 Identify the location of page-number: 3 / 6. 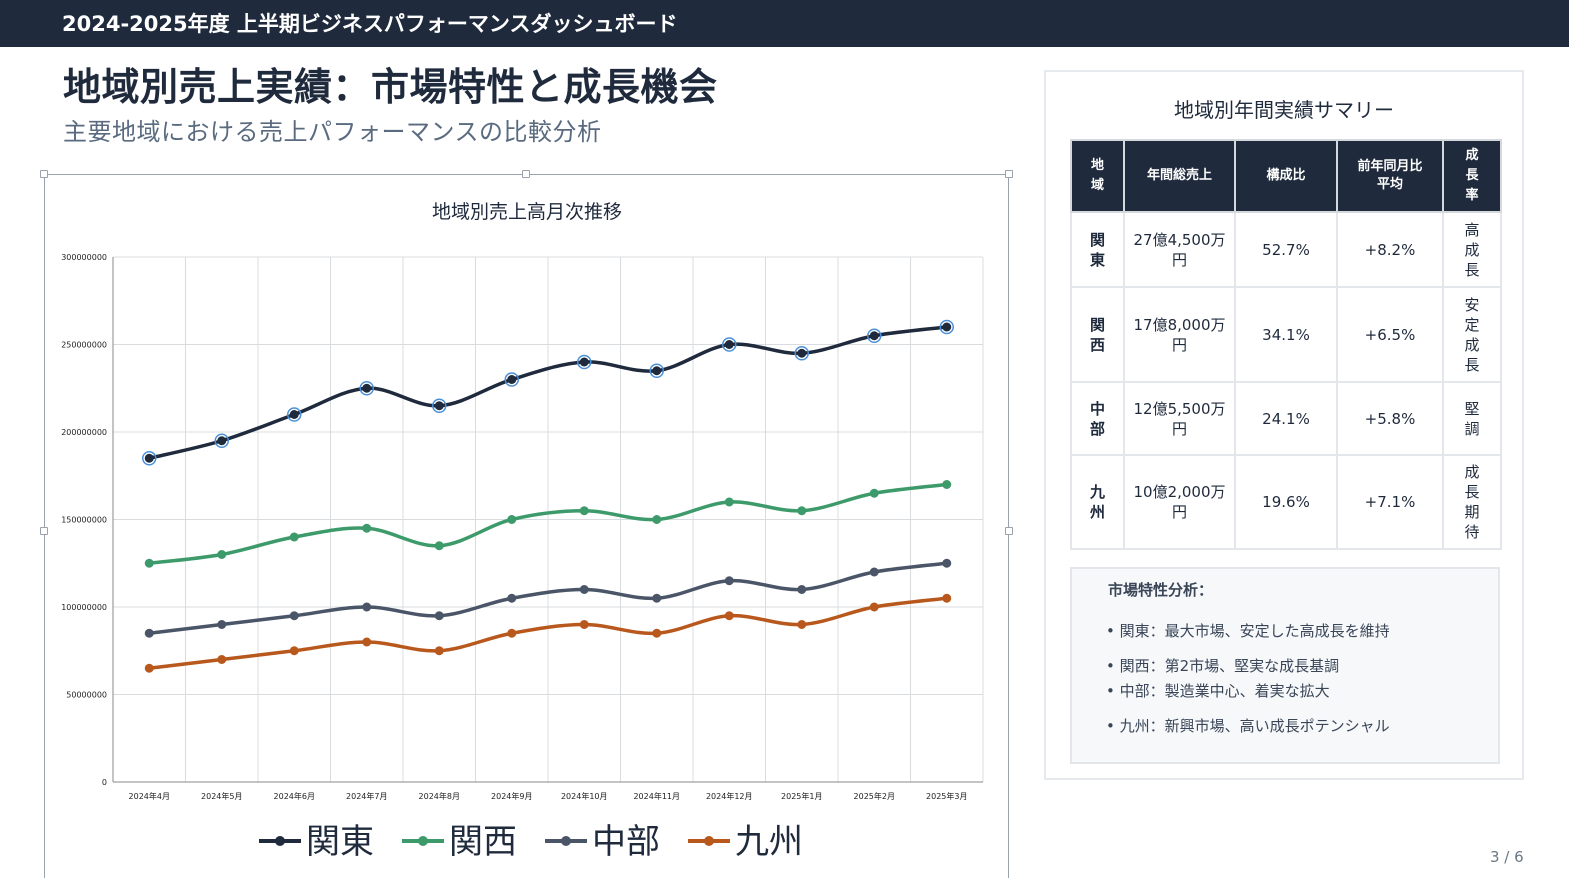
(1507, 857).